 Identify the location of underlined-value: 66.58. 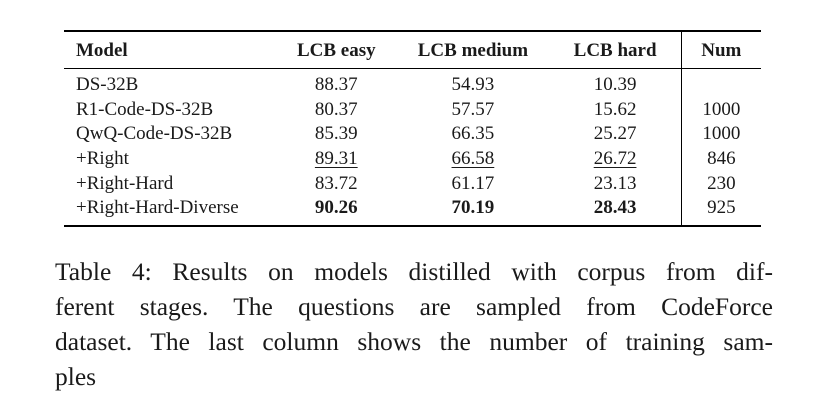
(473, 159).